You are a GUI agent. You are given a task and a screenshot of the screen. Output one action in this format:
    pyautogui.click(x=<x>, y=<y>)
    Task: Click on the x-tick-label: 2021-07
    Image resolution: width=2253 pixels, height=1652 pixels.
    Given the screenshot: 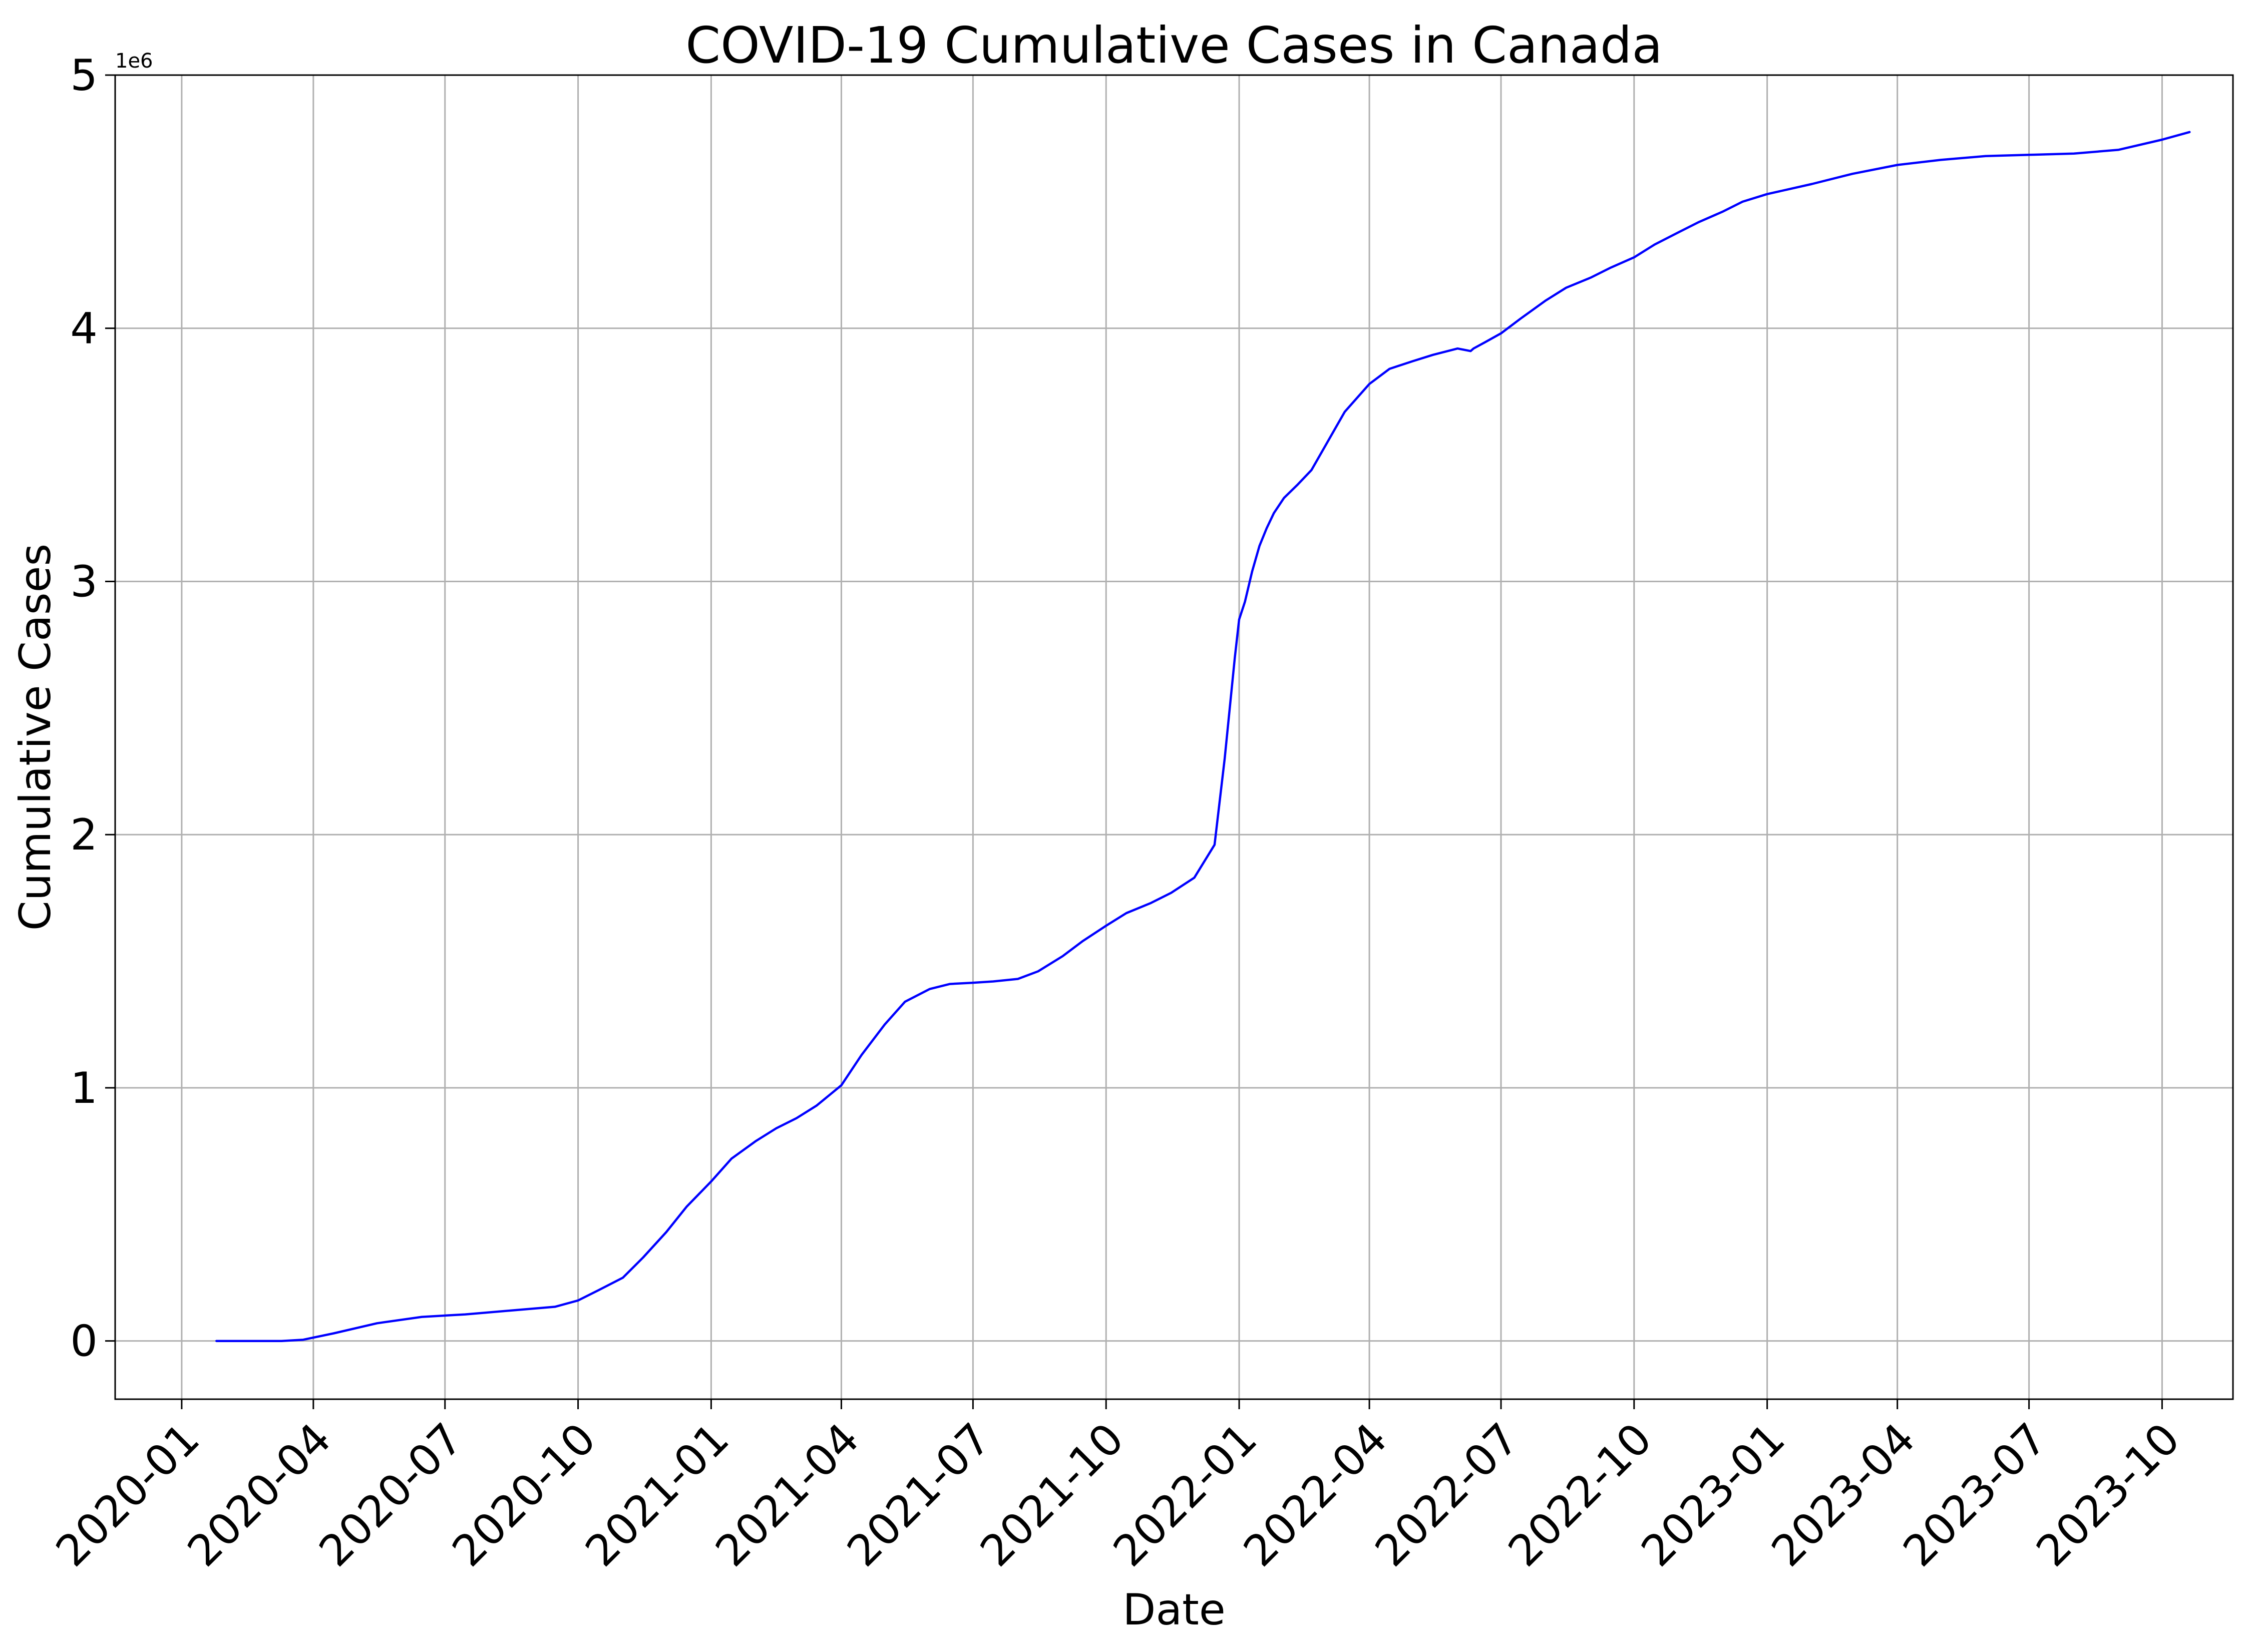 What is the action you would take?
    pyautogui.click(x=919, y=1495)
    